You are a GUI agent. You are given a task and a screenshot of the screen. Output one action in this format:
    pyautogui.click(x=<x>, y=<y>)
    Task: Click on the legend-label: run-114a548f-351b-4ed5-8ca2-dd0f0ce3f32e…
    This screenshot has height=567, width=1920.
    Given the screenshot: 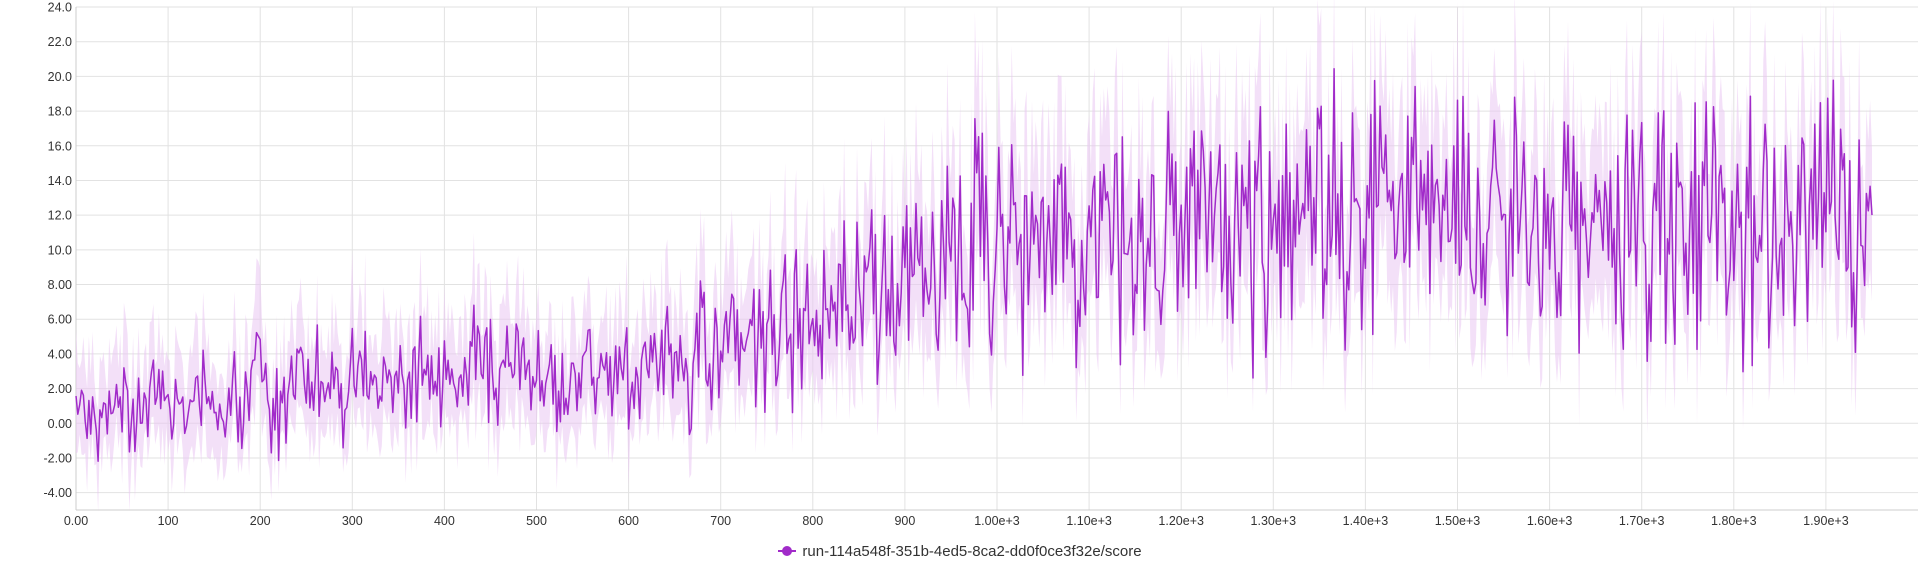 What is the action you would take?
    pyautogui.click(x=972, y=551)
    